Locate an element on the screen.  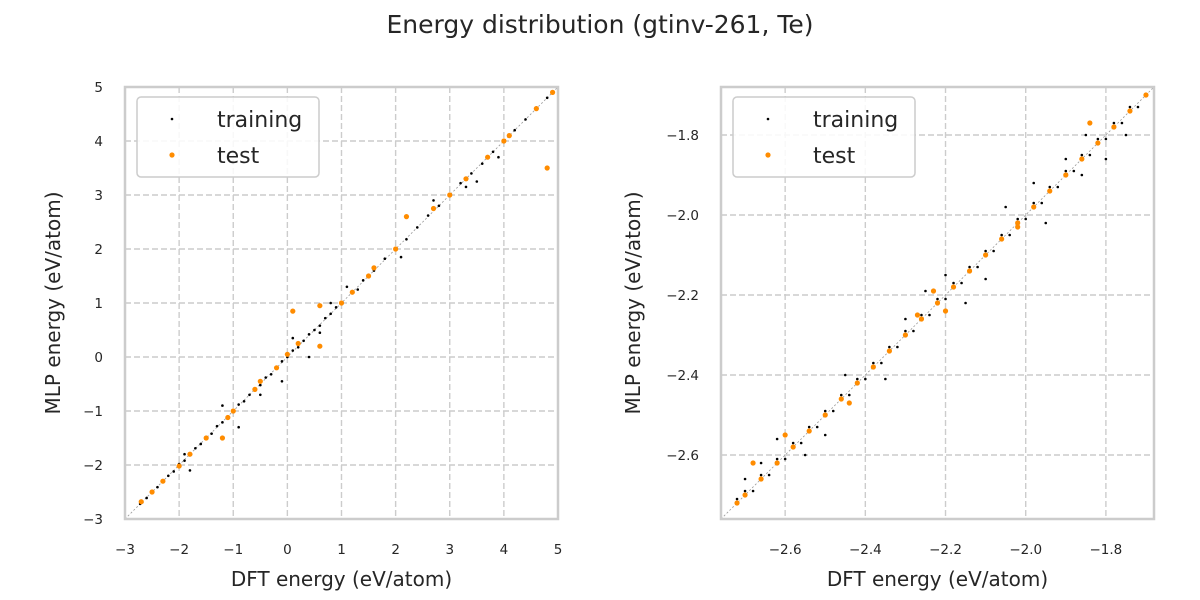
y-tick-label: 2 is located at coordinates (98, 250).